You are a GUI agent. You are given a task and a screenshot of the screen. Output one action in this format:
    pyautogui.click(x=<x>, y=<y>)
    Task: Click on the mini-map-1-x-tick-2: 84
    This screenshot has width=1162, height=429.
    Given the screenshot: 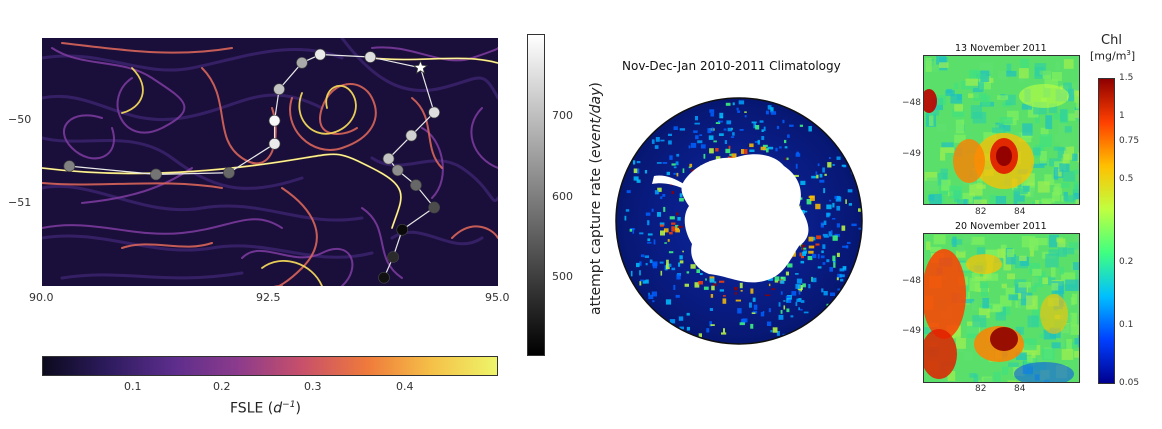 What is the action you would take?
    pyautogui.click(x=1020, y=212)
    